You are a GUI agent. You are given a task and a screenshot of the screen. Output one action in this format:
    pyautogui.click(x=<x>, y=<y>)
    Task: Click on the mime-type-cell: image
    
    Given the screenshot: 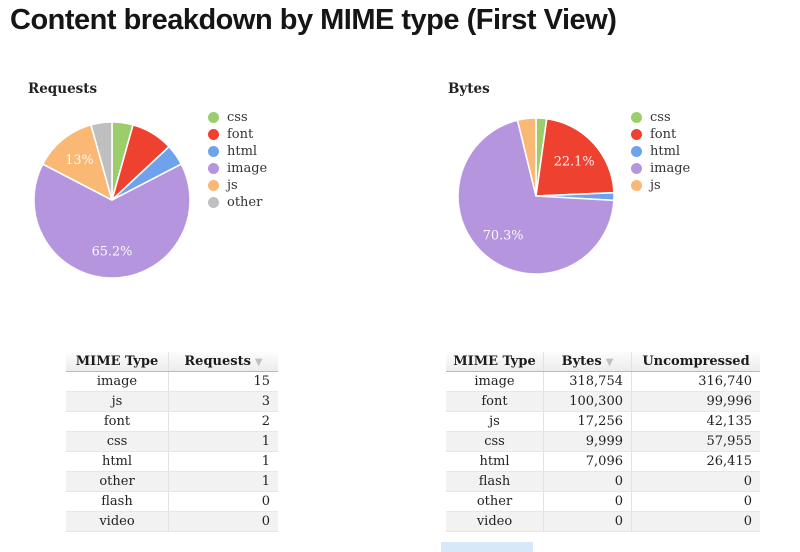 What is the action you would take?
    pyautogui.click(x=495, y=381)
    